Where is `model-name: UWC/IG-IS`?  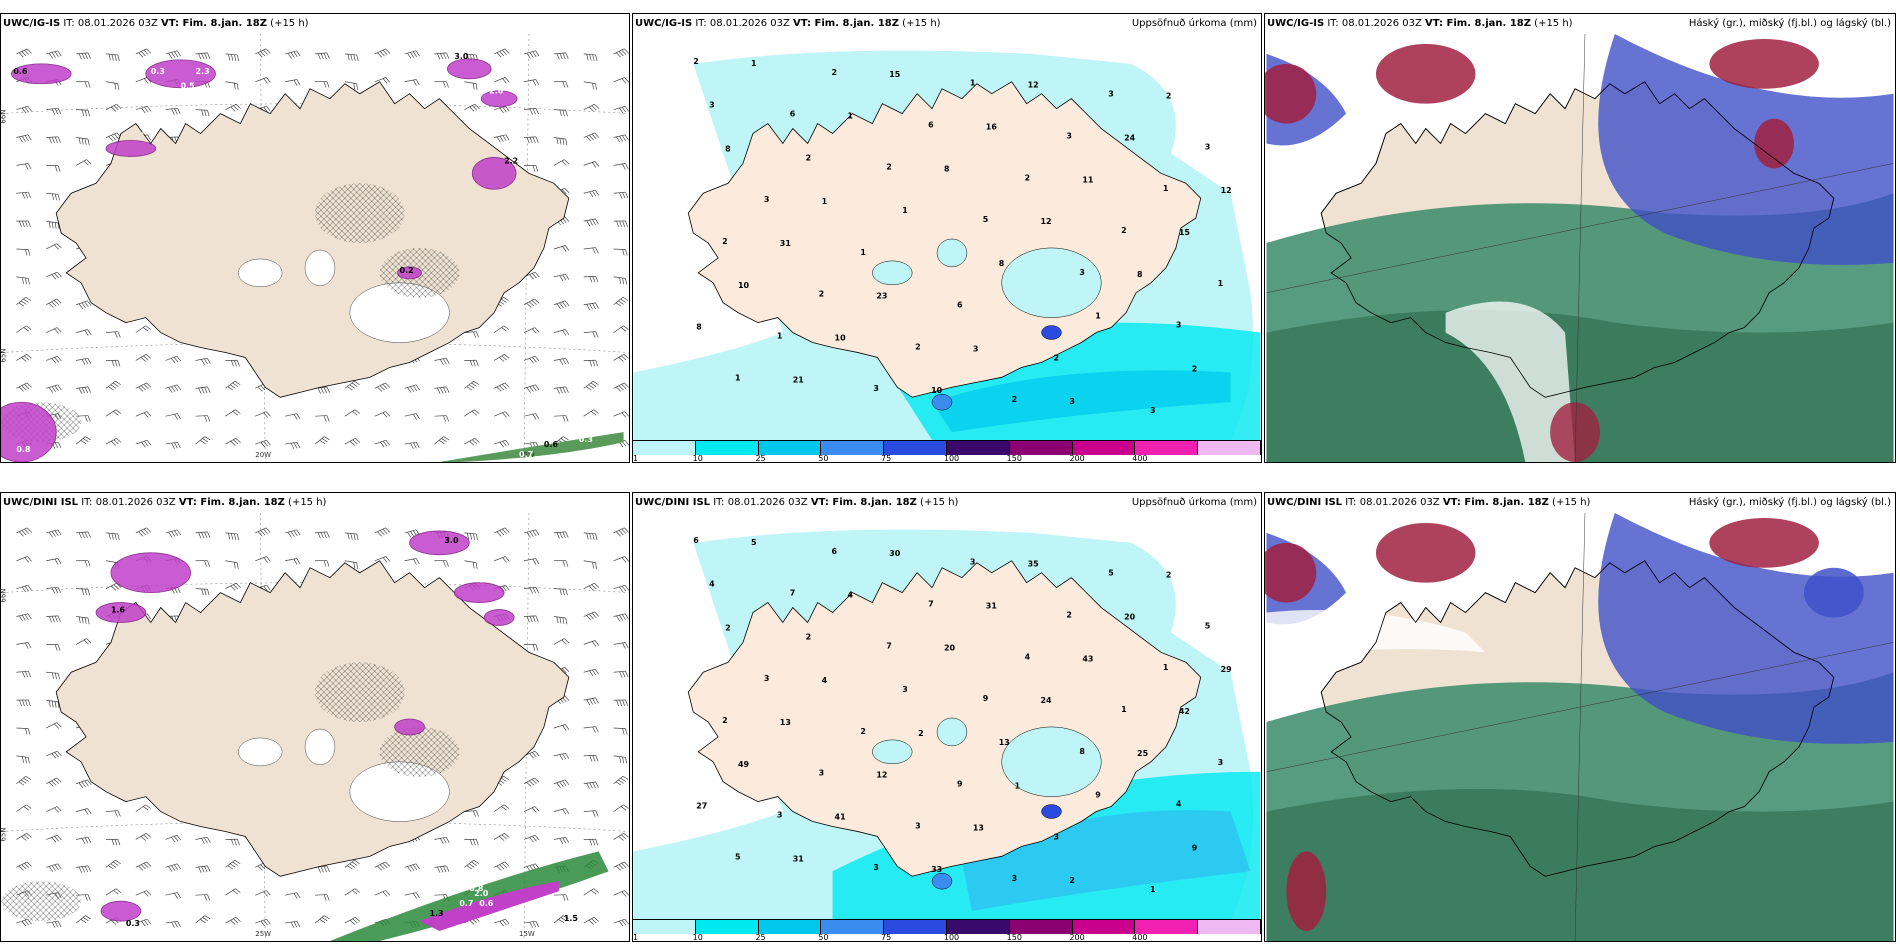
model-name: UWC/IG-IS is located at coordinates (664, 23).